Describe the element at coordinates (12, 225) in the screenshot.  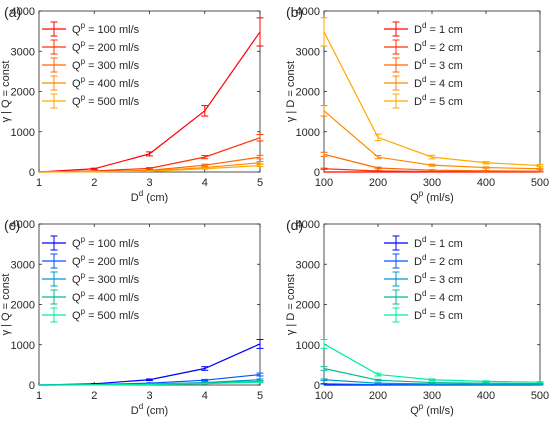
I see `panel-tag: (c)` at that location.